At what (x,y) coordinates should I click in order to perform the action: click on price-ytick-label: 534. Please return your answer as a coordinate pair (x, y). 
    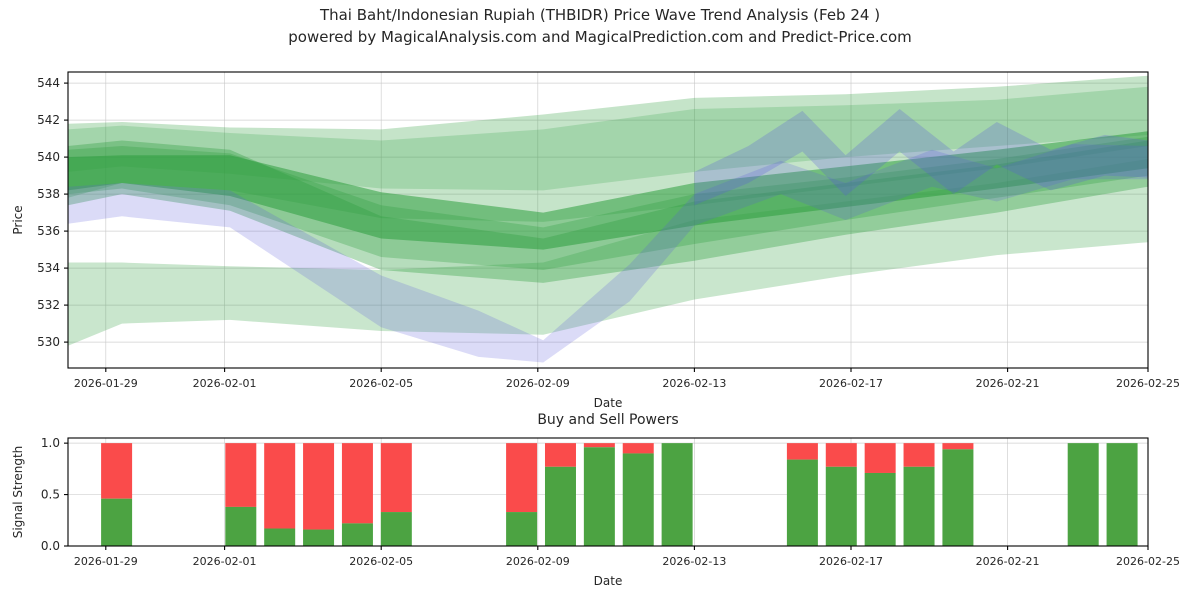
    Looking at the image, I should click on (48, 268).